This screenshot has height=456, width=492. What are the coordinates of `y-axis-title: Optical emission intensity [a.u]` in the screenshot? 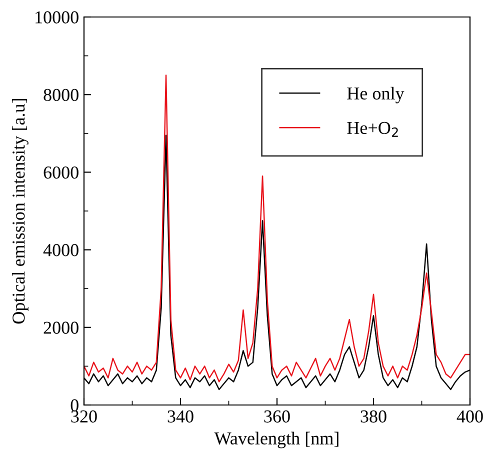 It's located at (20, 211).